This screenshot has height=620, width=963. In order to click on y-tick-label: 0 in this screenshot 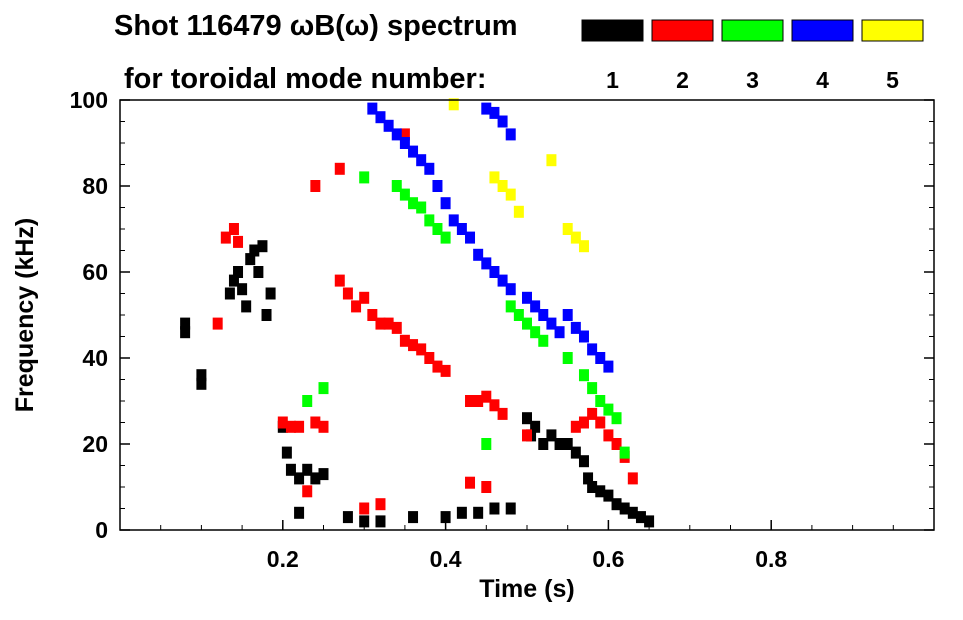, I will do `click(101, 530)`.